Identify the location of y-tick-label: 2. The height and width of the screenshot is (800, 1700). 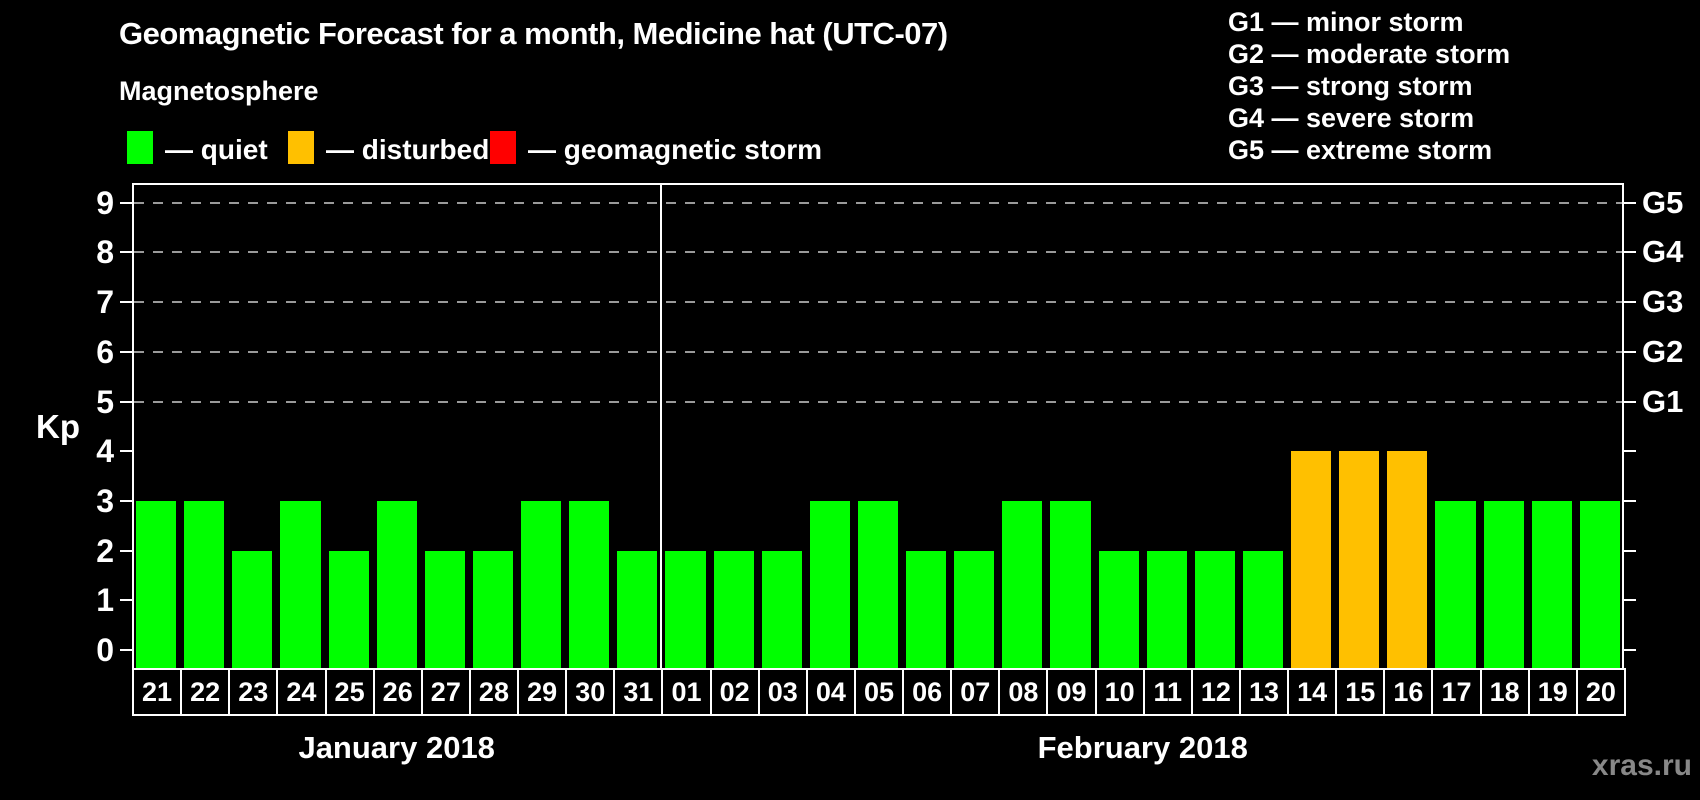
(105, 550).